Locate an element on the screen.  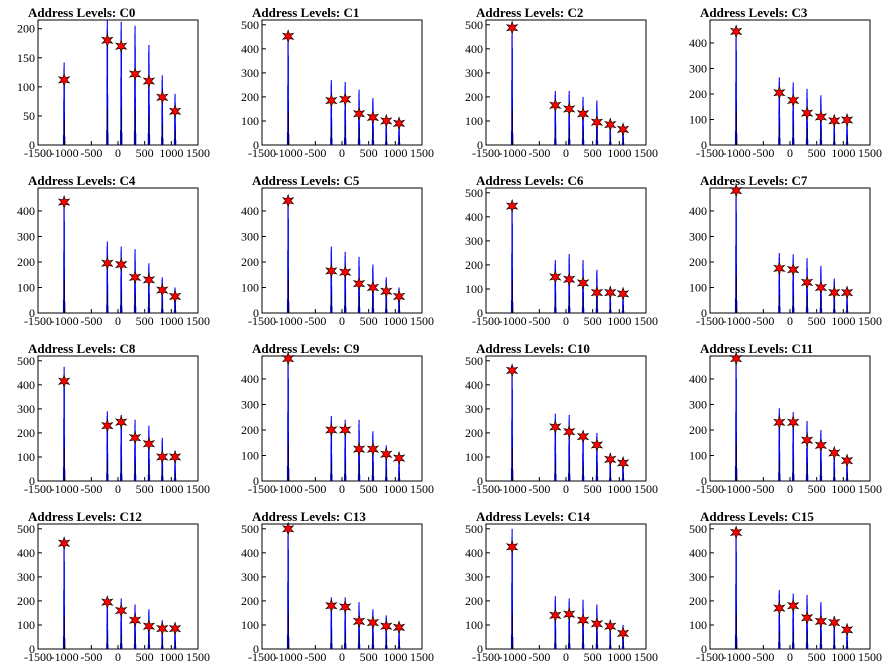
chart-title: Address Levels: C1 is located at coordinates (305, 12).